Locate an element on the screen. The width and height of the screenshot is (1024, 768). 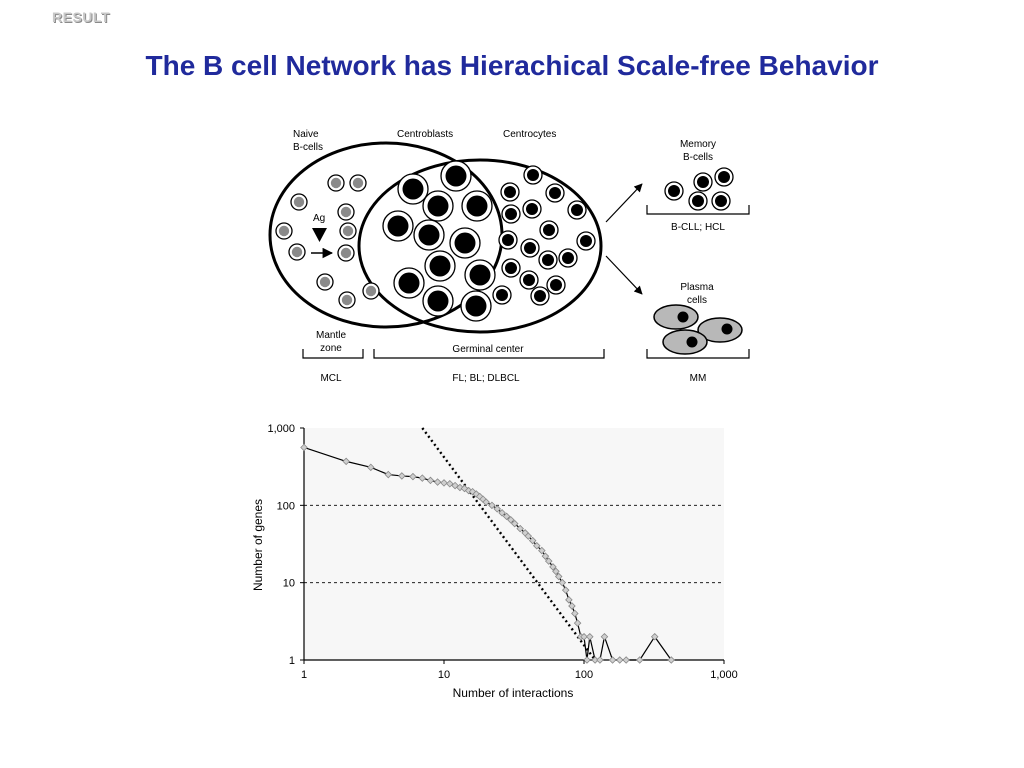
power-law-fit-line is located at coordinates (509, 544).